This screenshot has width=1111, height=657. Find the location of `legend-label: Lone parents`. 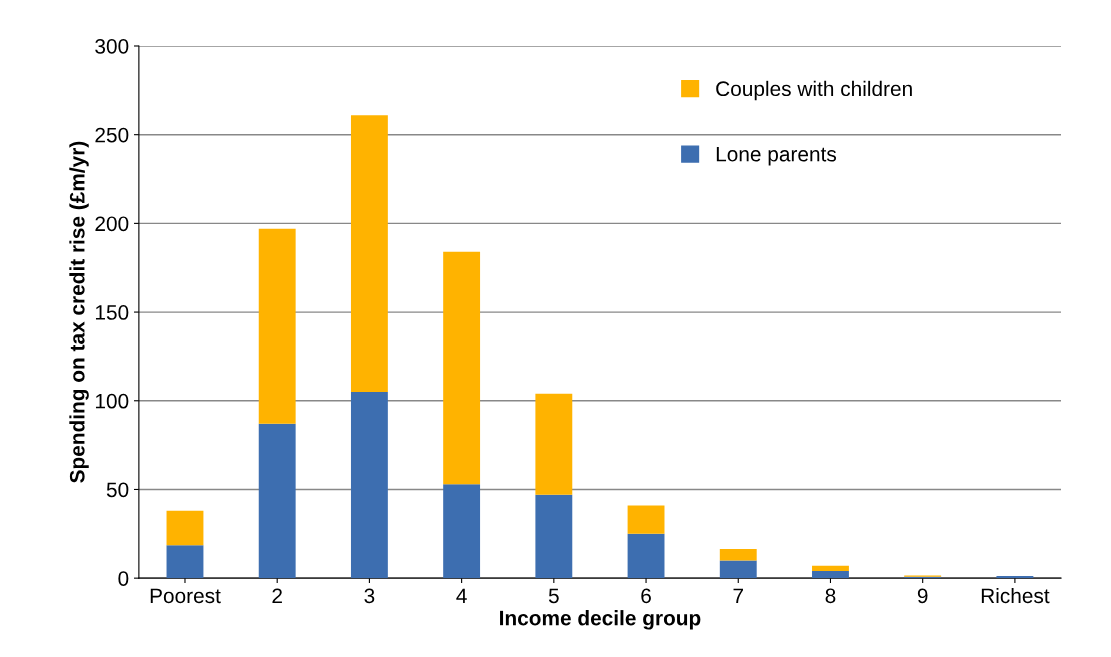

legend-label: Lone parents is located at coordinates (776, 156).